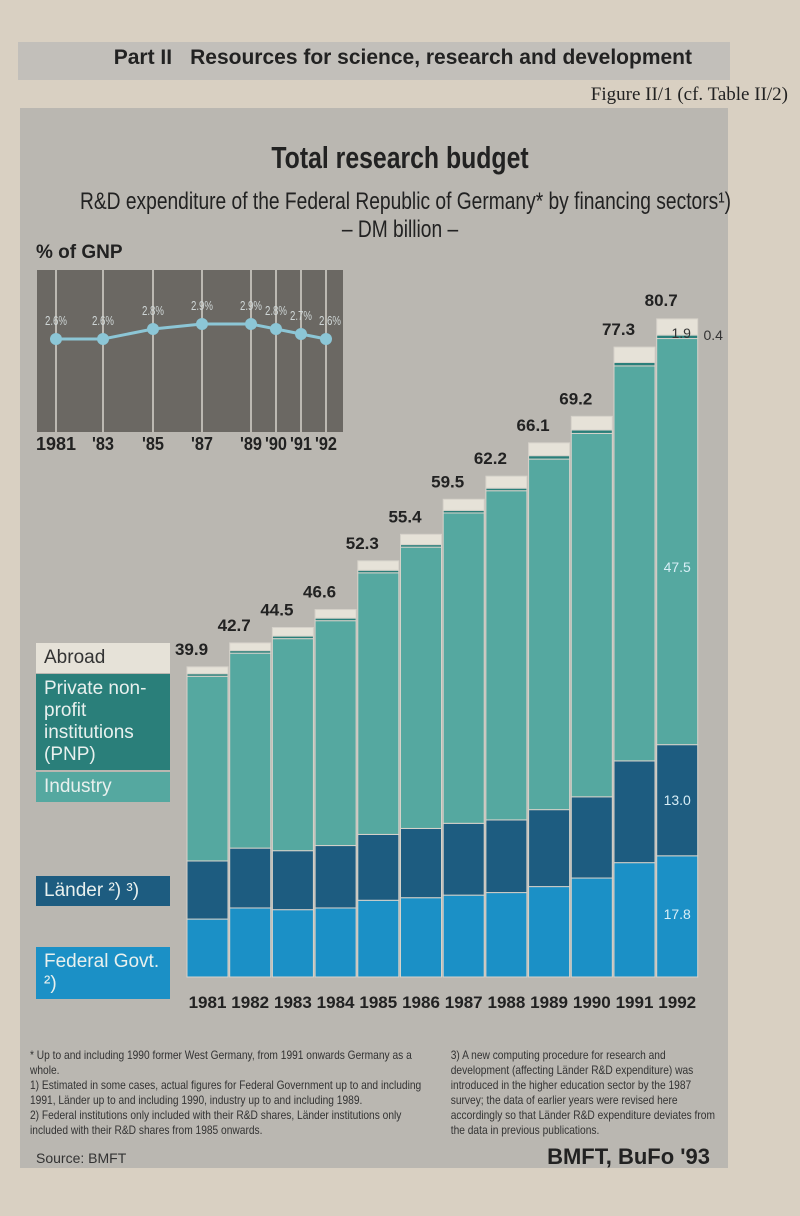 Image resolution: width=800 pixels, height=1216 pixels. Describe the element at coordinates (143, 57) in the screenshot. I see `part-label: Part II` at that location.